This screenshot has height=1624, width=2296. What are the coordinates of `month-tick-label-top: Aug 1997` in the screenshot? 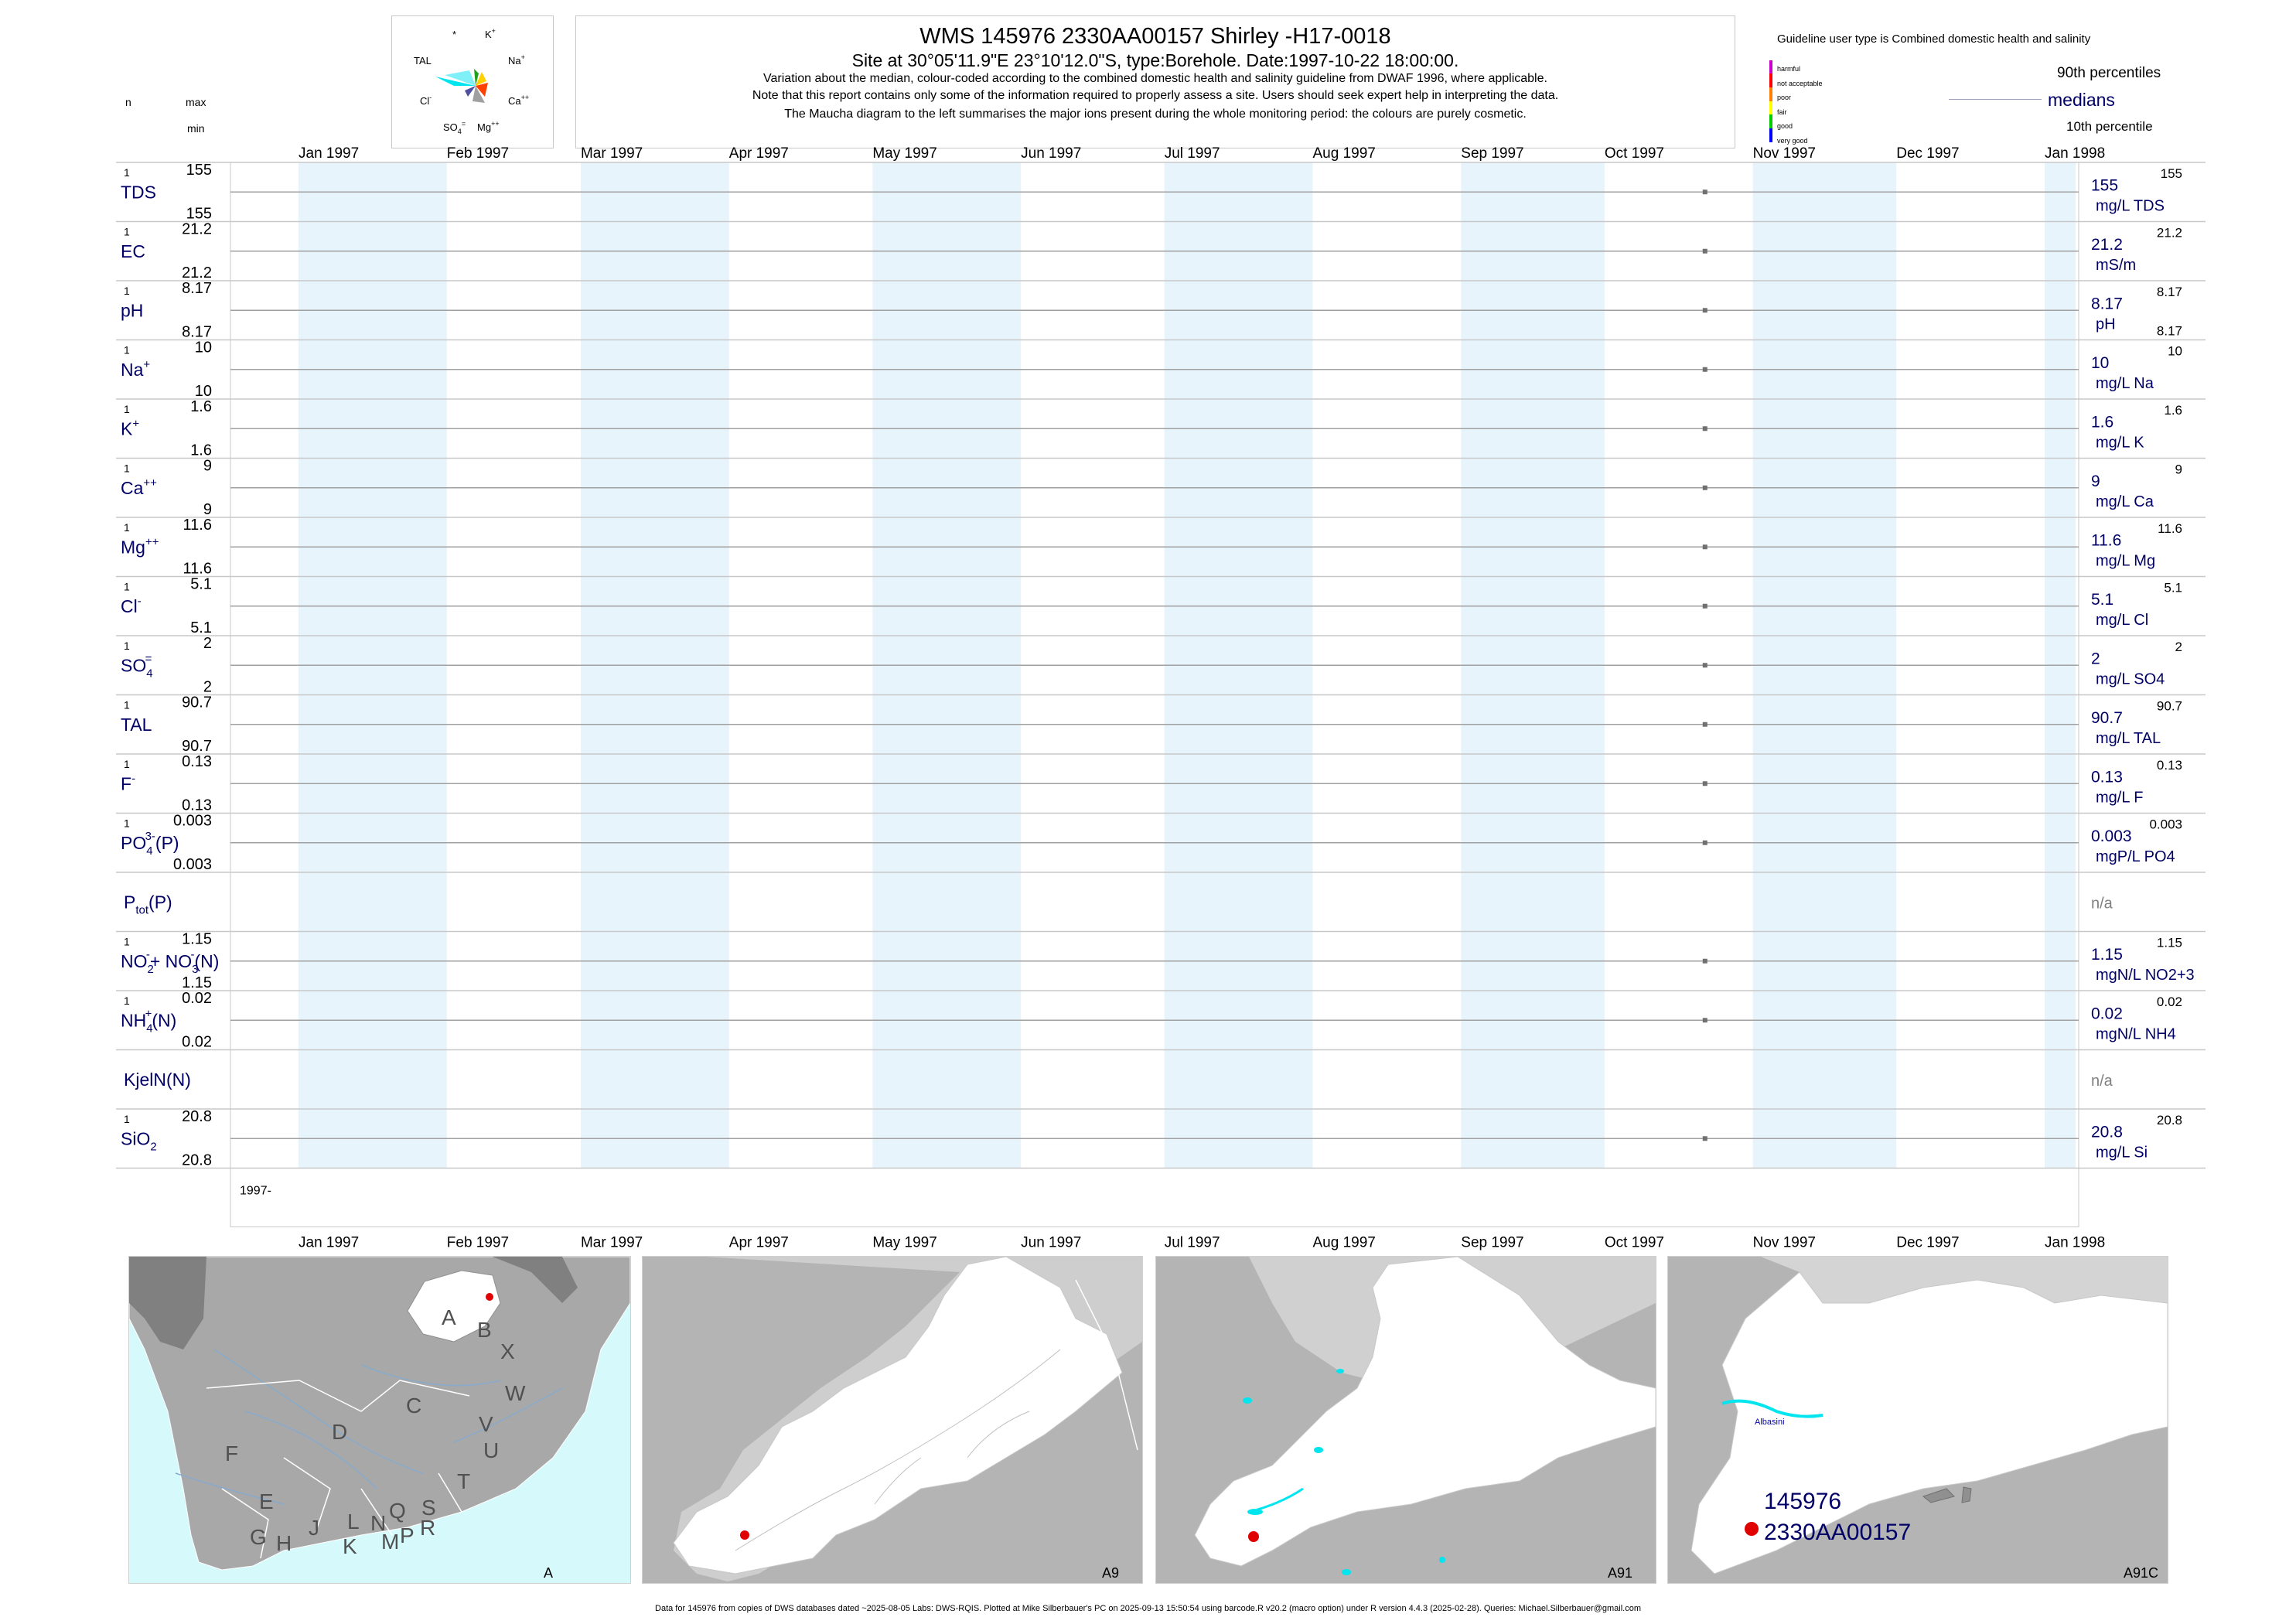 It's located at (1343, 153).